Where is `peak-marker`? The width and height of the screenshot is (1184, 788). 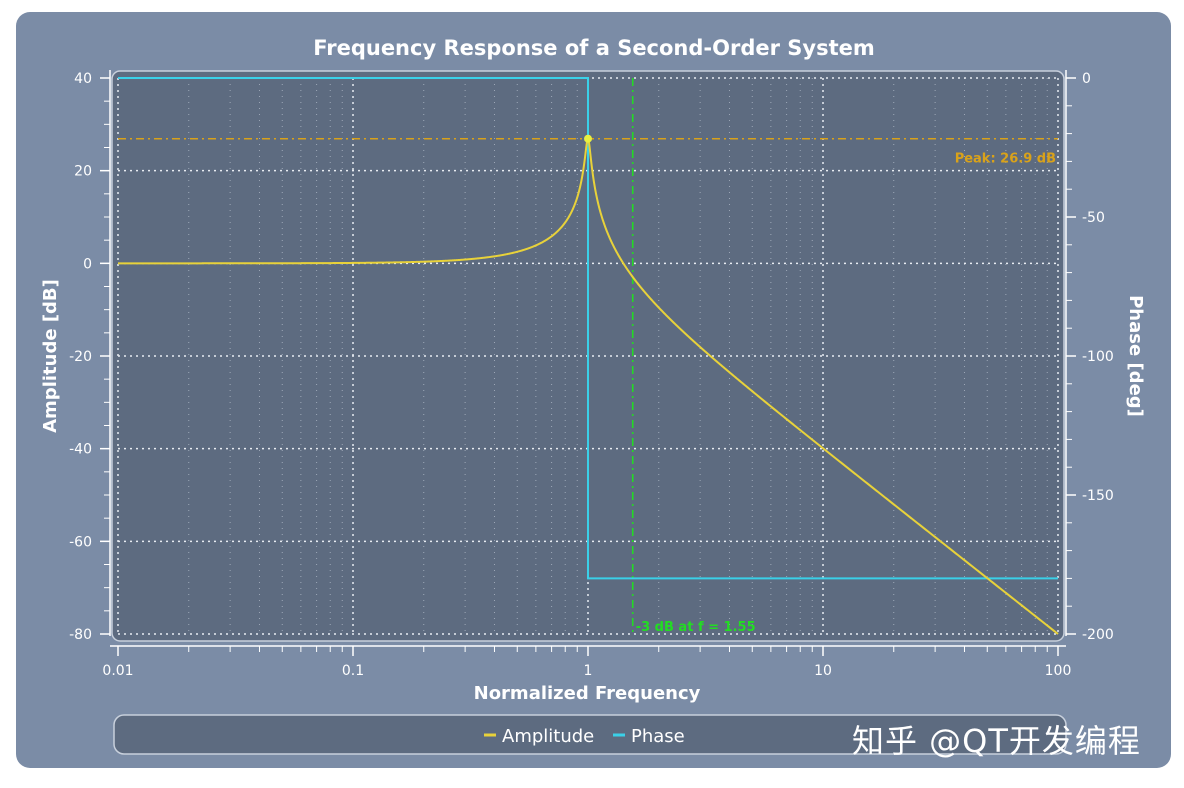 peak-marker is located at coordinates (588, 138).